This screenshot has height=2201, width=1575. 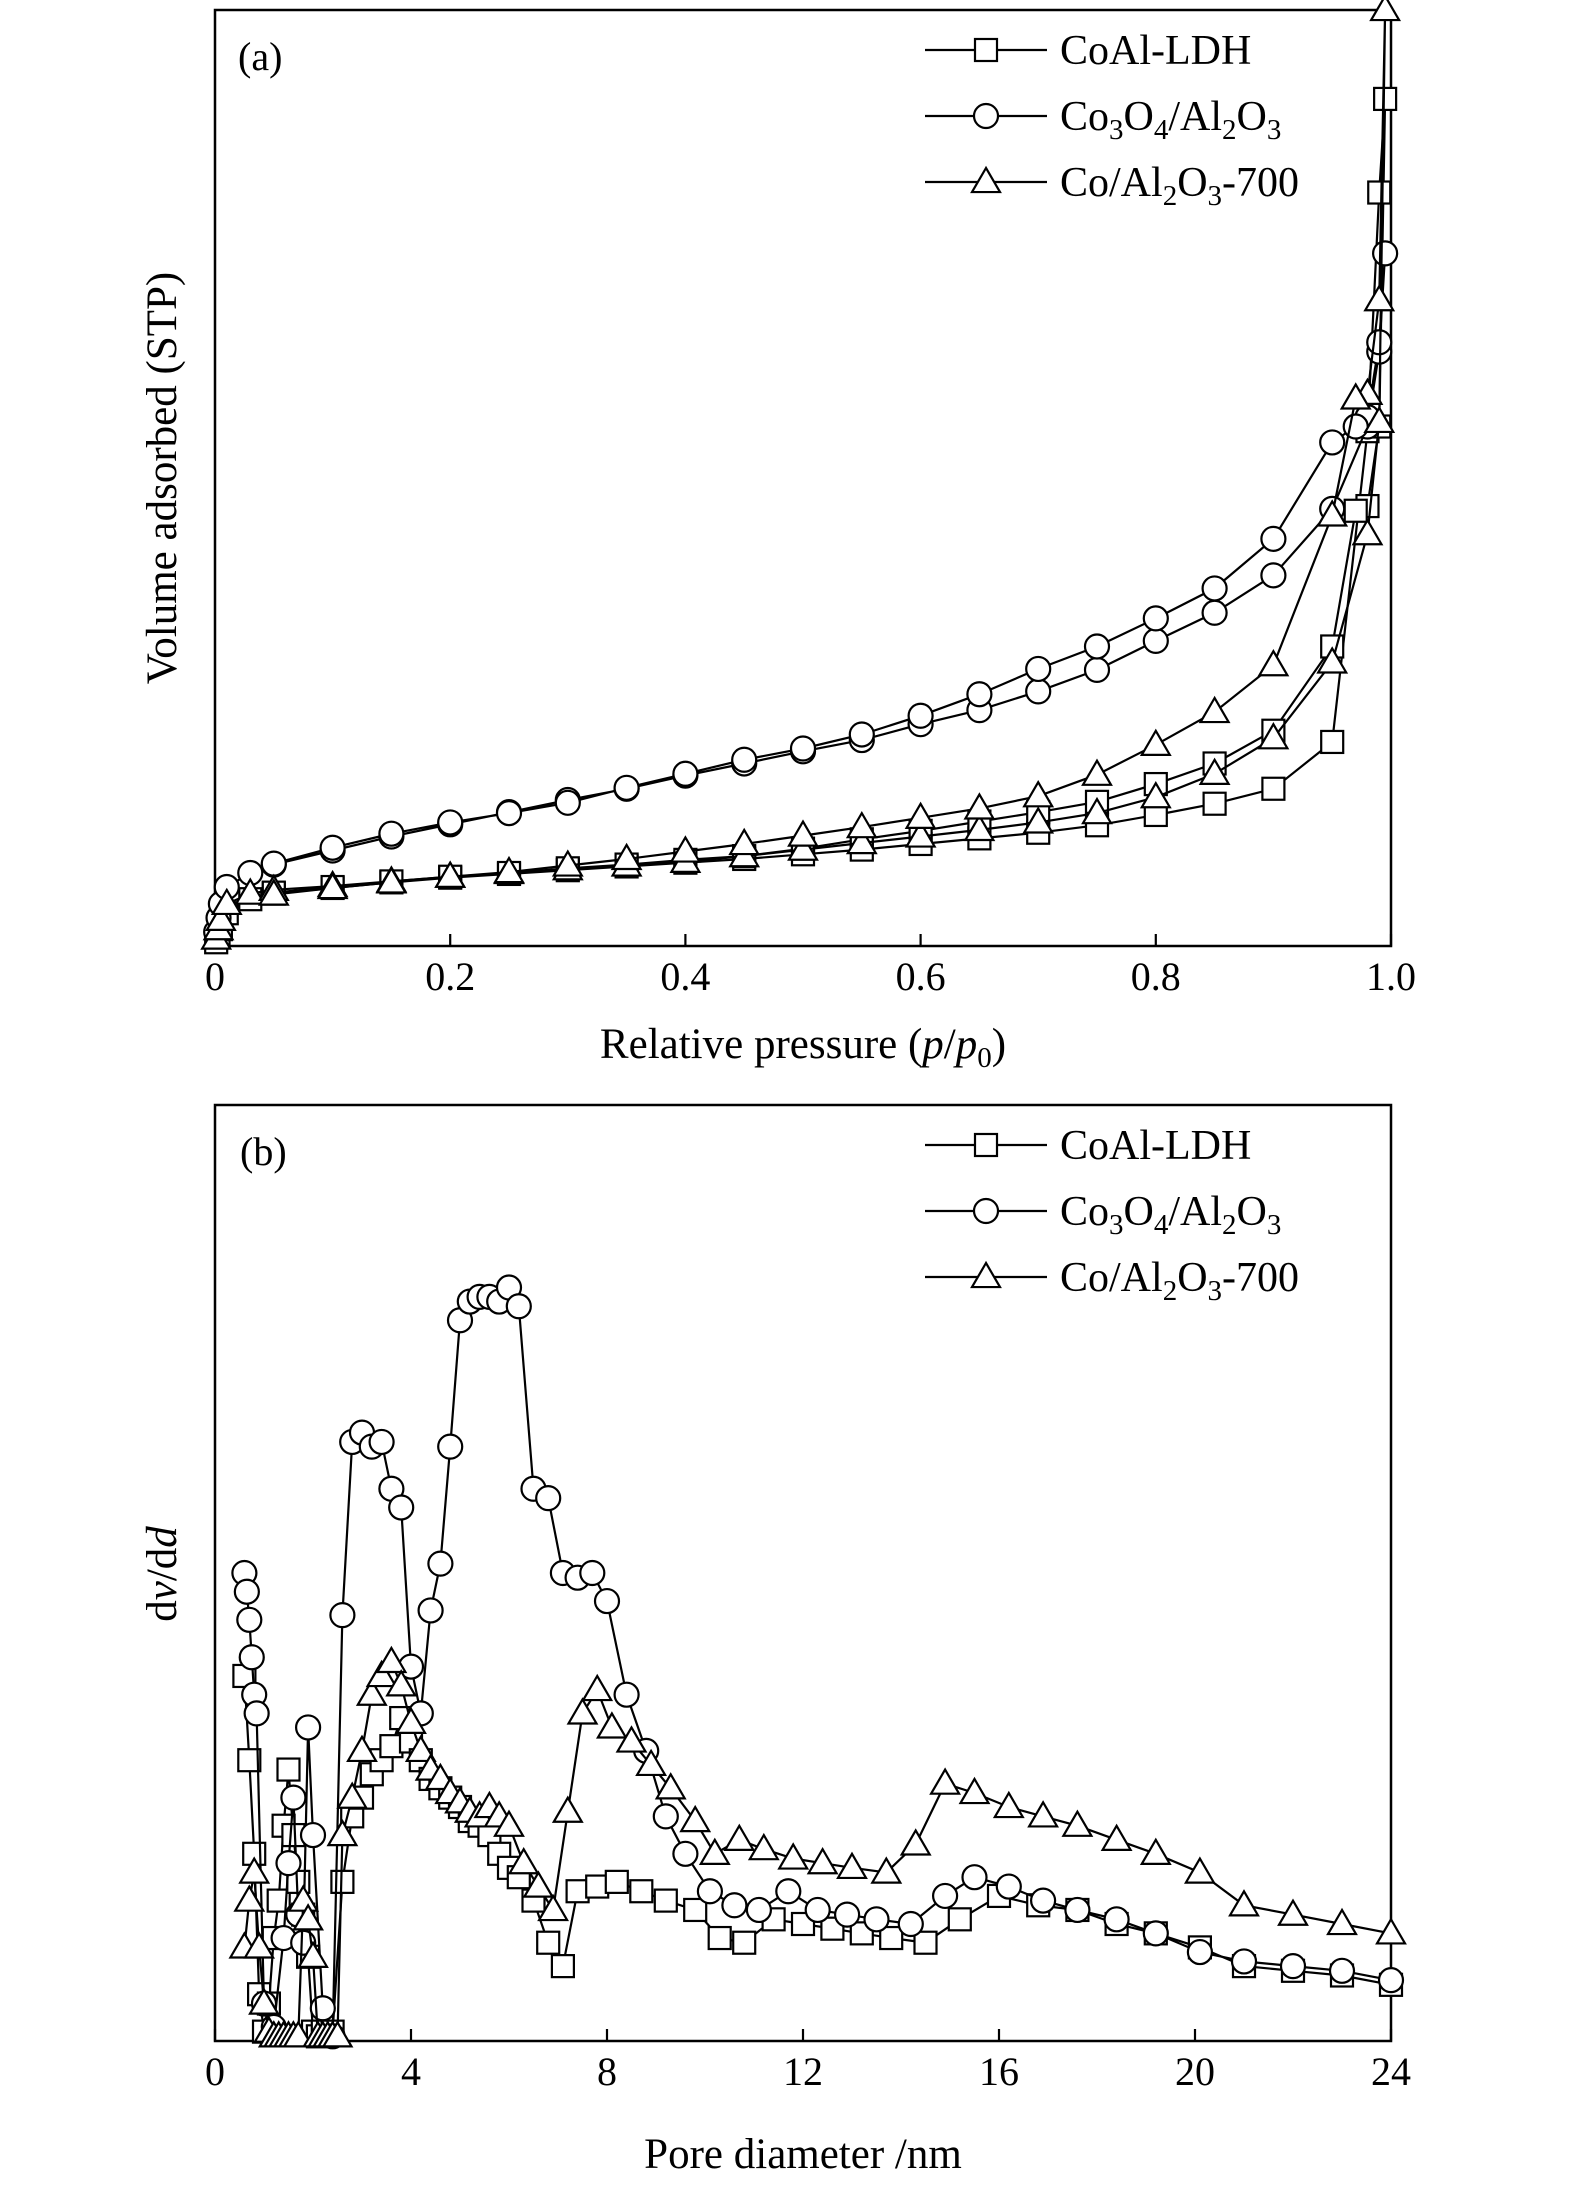 What do you see at coordinates (921, 976) in the screenshot?
I see `panel-a-x-tick-label: 0.6` at bounding box center [921, 976].